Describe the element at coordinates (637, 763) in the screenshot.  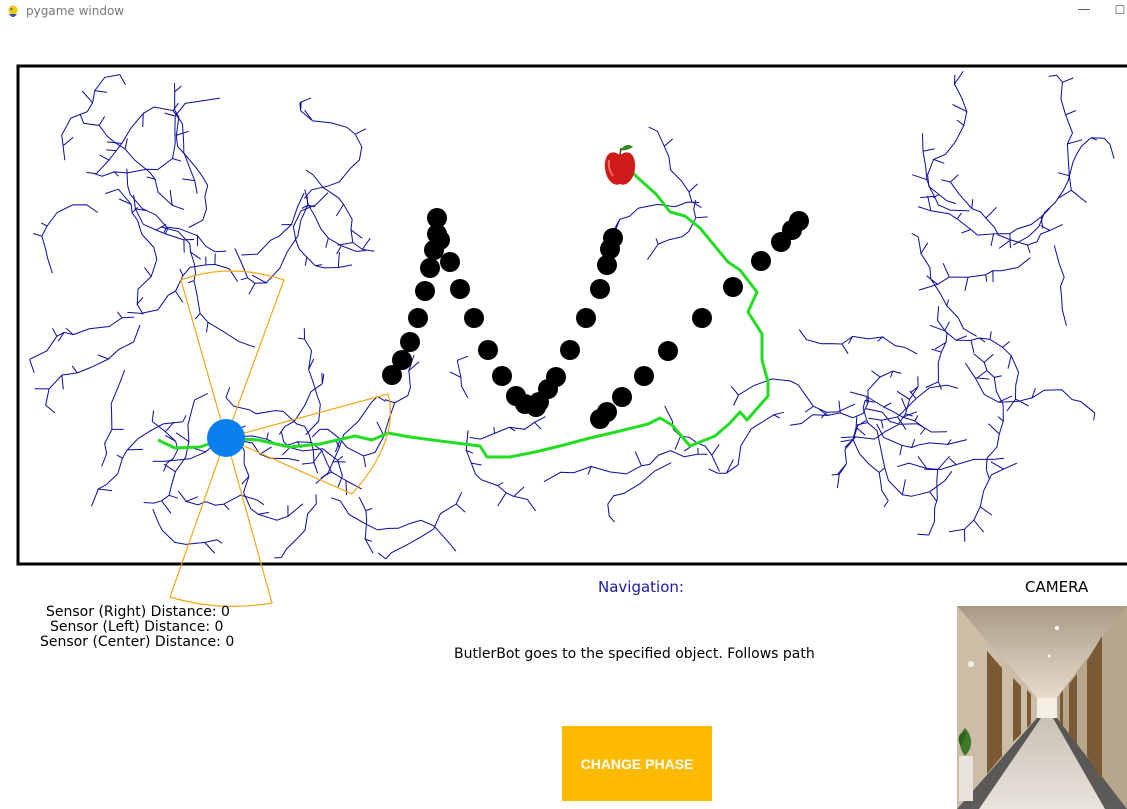
I see `change-phase-button: CHANGE PHASE` at that location.